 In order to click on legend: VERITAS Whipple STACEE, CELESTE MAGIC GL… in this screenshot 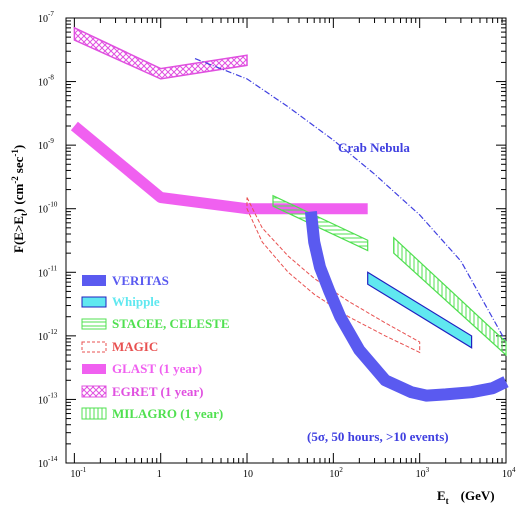, I will do `click(155, 347)`.